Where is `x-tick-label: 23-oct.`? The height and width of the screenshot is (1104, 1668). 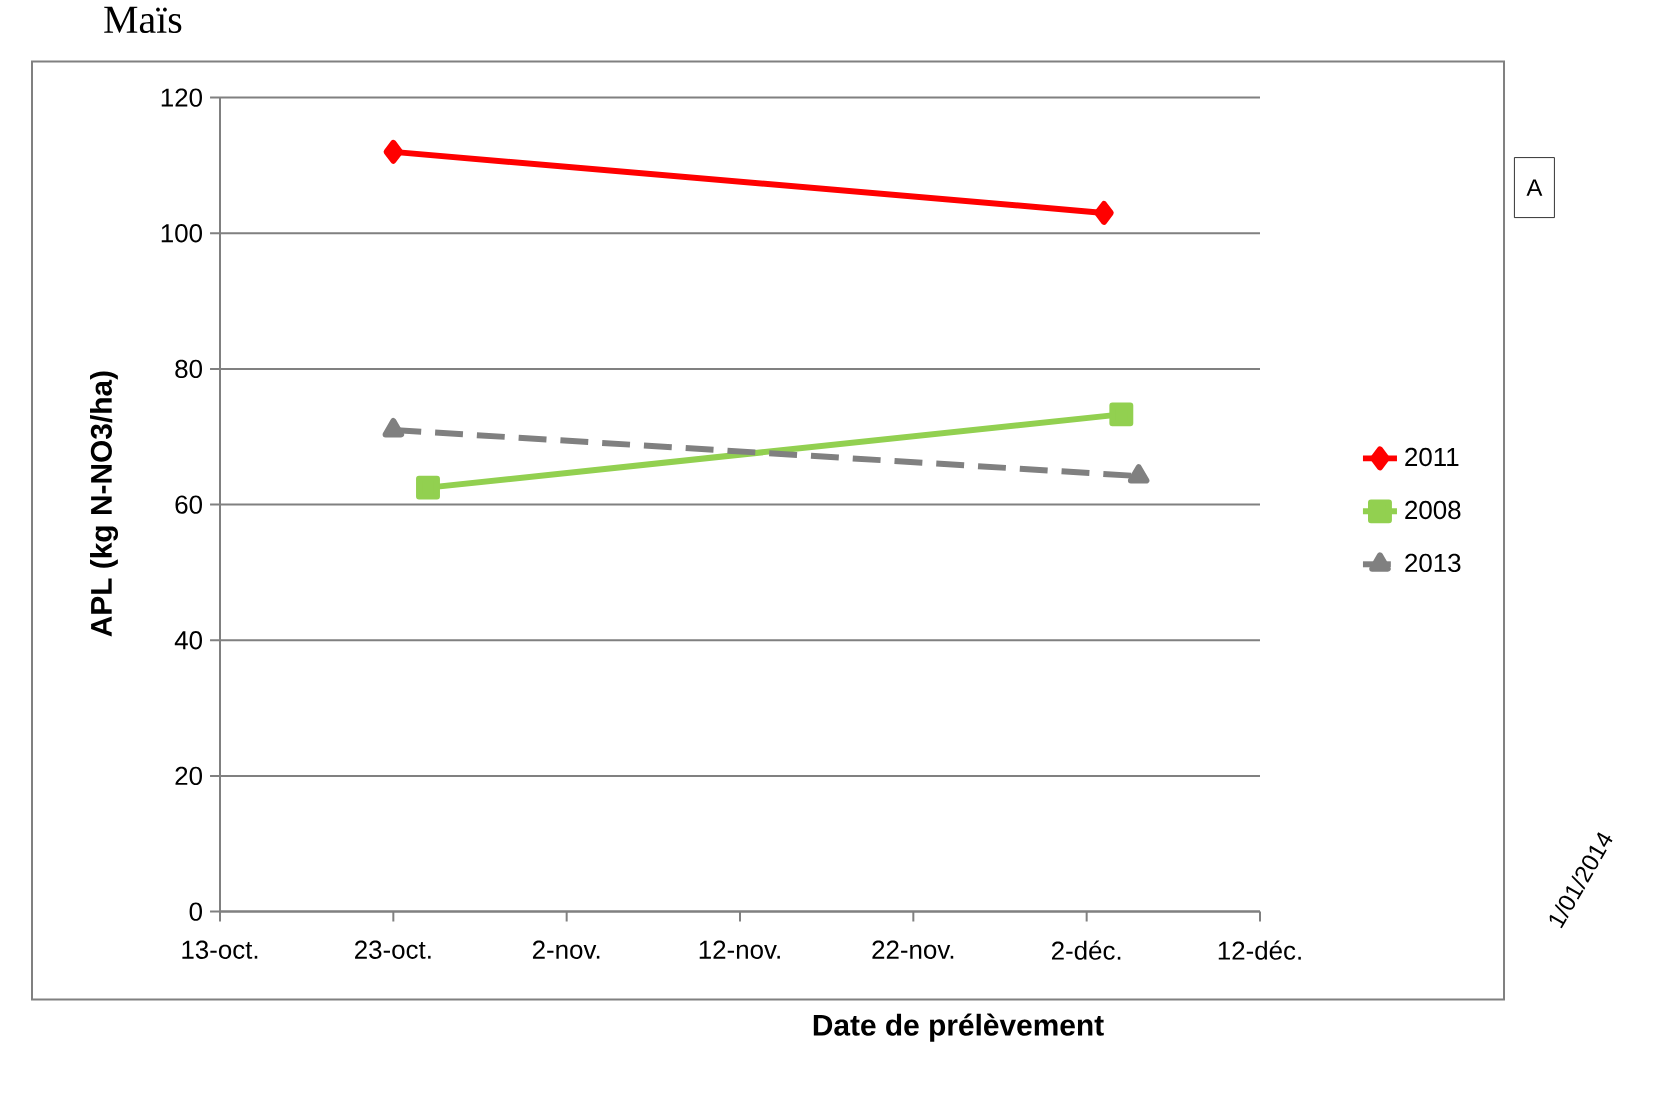
x-tick-label: 23-oct. is located at coordinates (393, 950).